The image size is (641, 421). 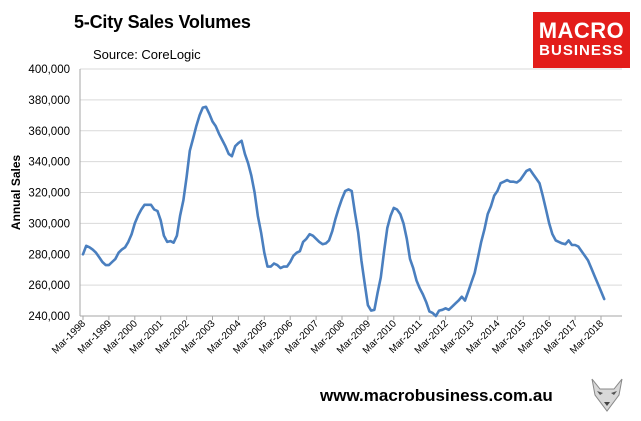 I want to click on y-axis-title: Annual Sales, so click(x=16, y=192).